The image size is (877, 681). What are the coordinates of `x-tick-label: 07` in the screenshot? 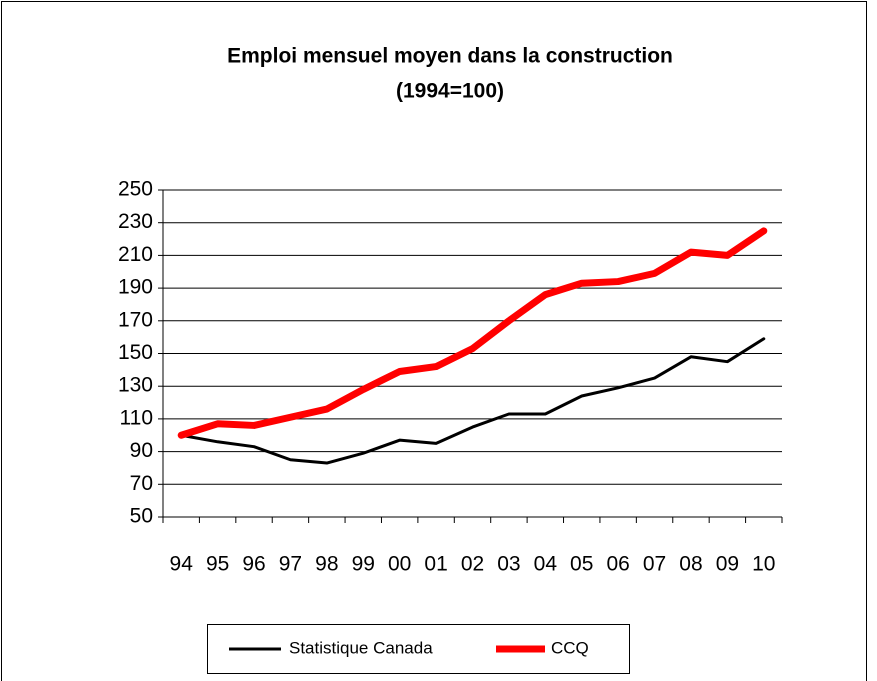 It's located at (654, 564).